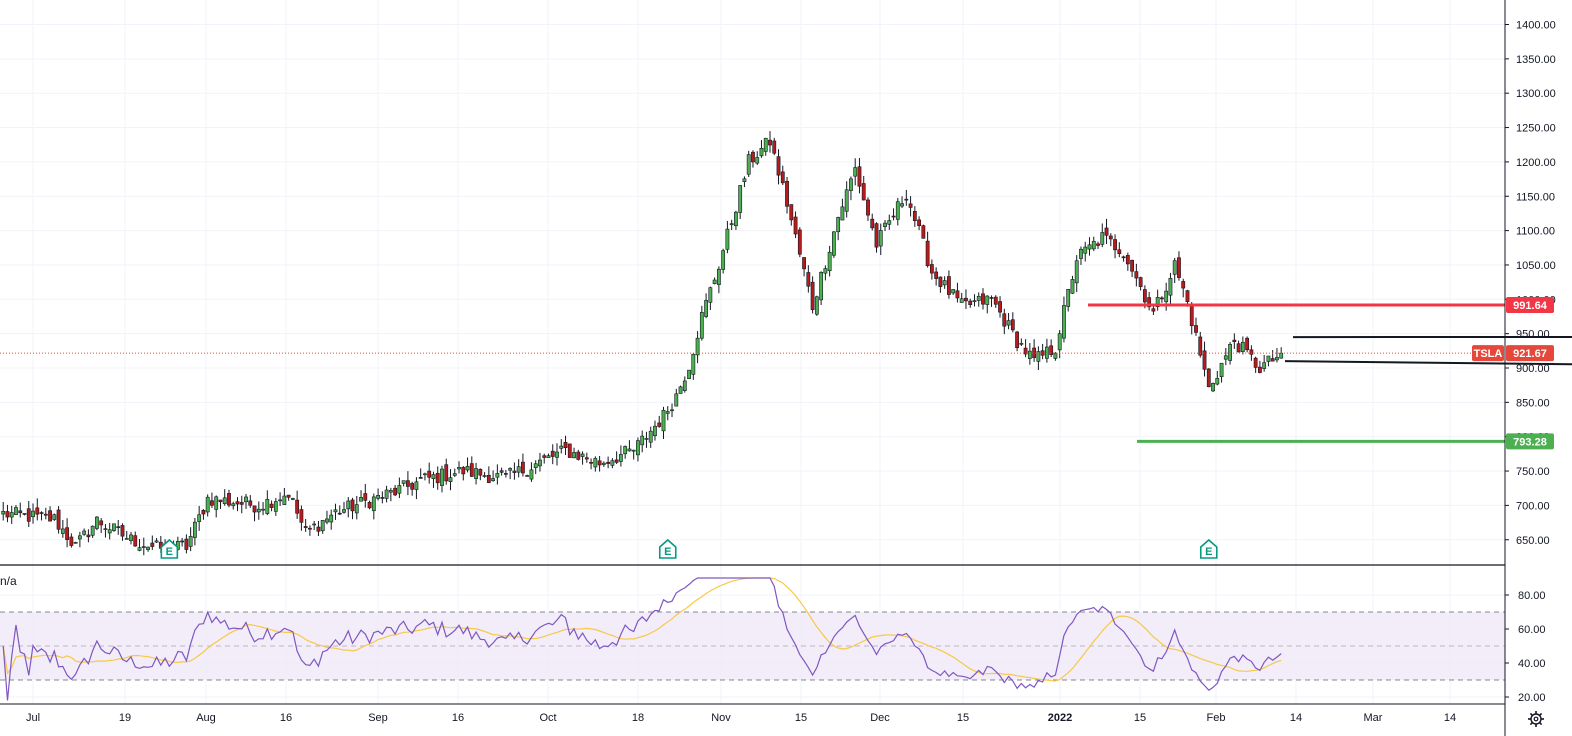 This screenshot has width=1572, height=736. I want to click on settings-gear-icon, so click(1536, 719).